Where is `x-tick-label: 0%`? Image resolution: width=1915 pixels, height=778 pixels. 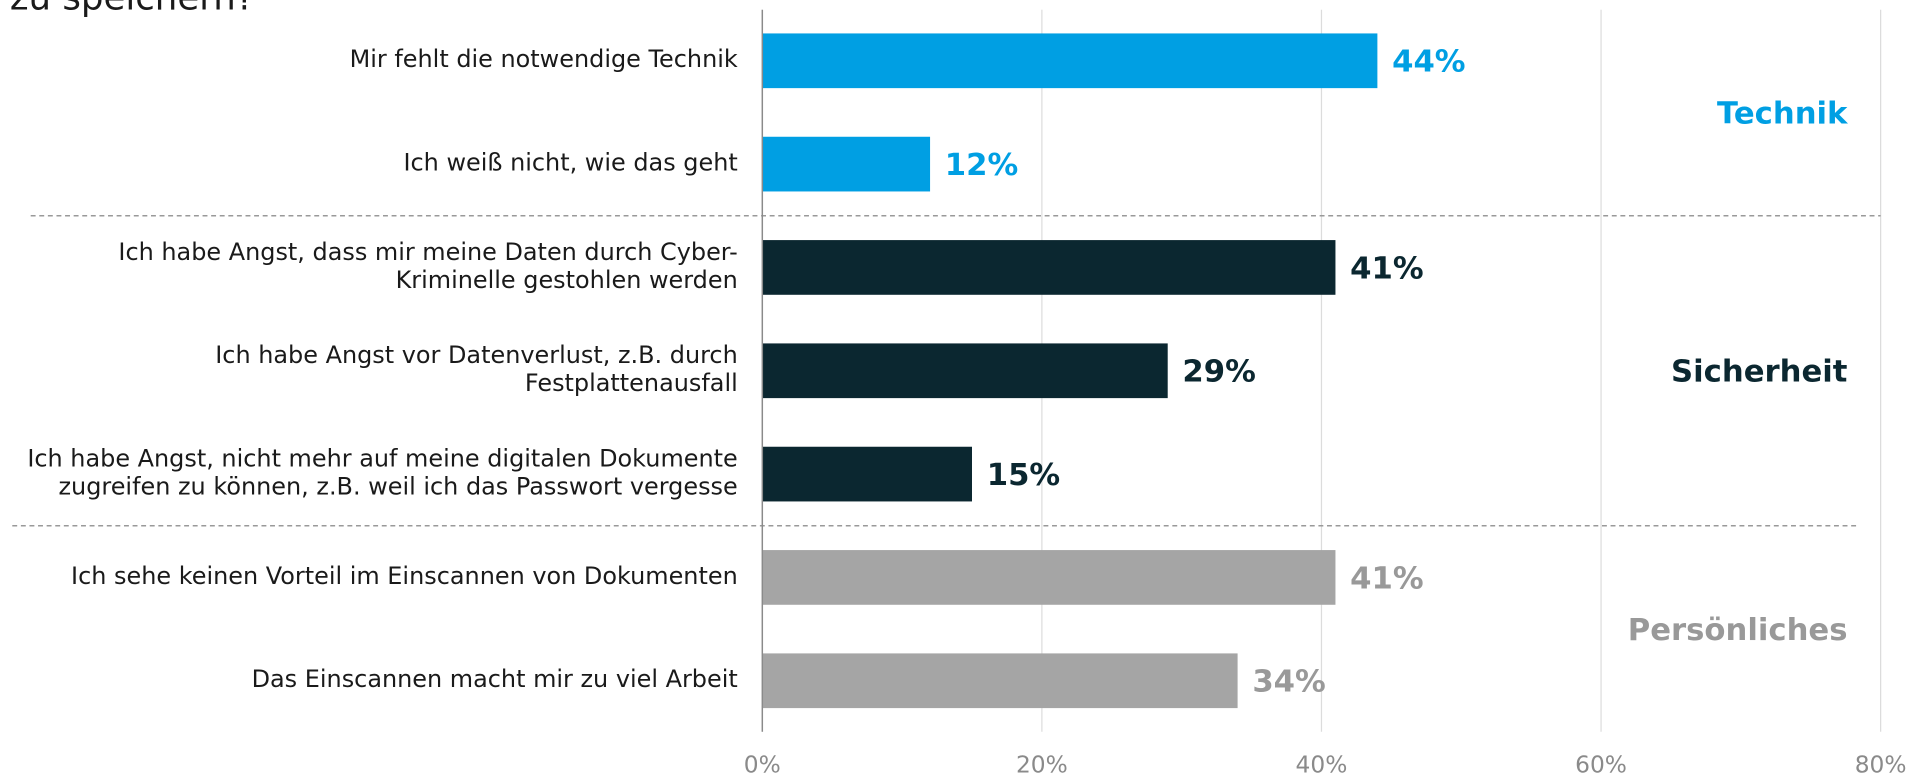
x-tick-label: 0% is located at coordinates (762, 764).